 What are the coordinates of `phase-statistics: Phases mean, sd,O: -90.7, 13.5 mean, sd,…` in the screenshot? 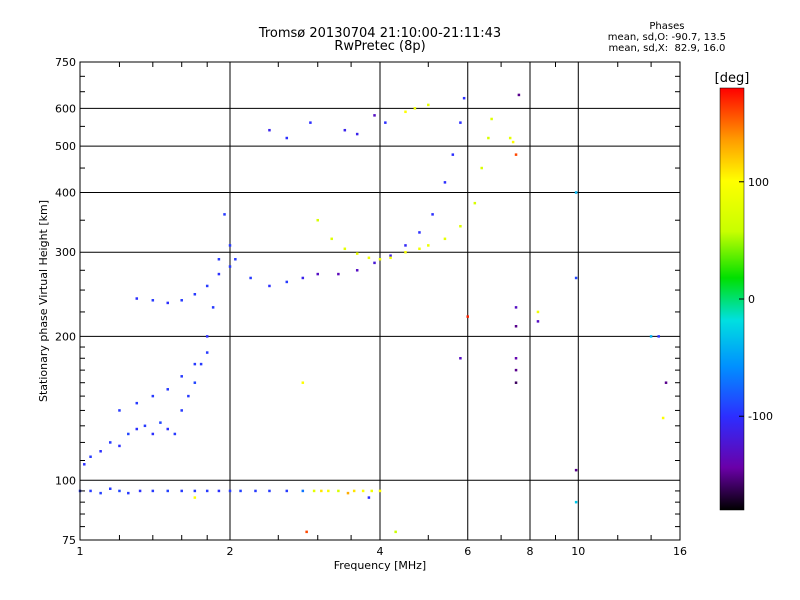 It's located at (667, 37).